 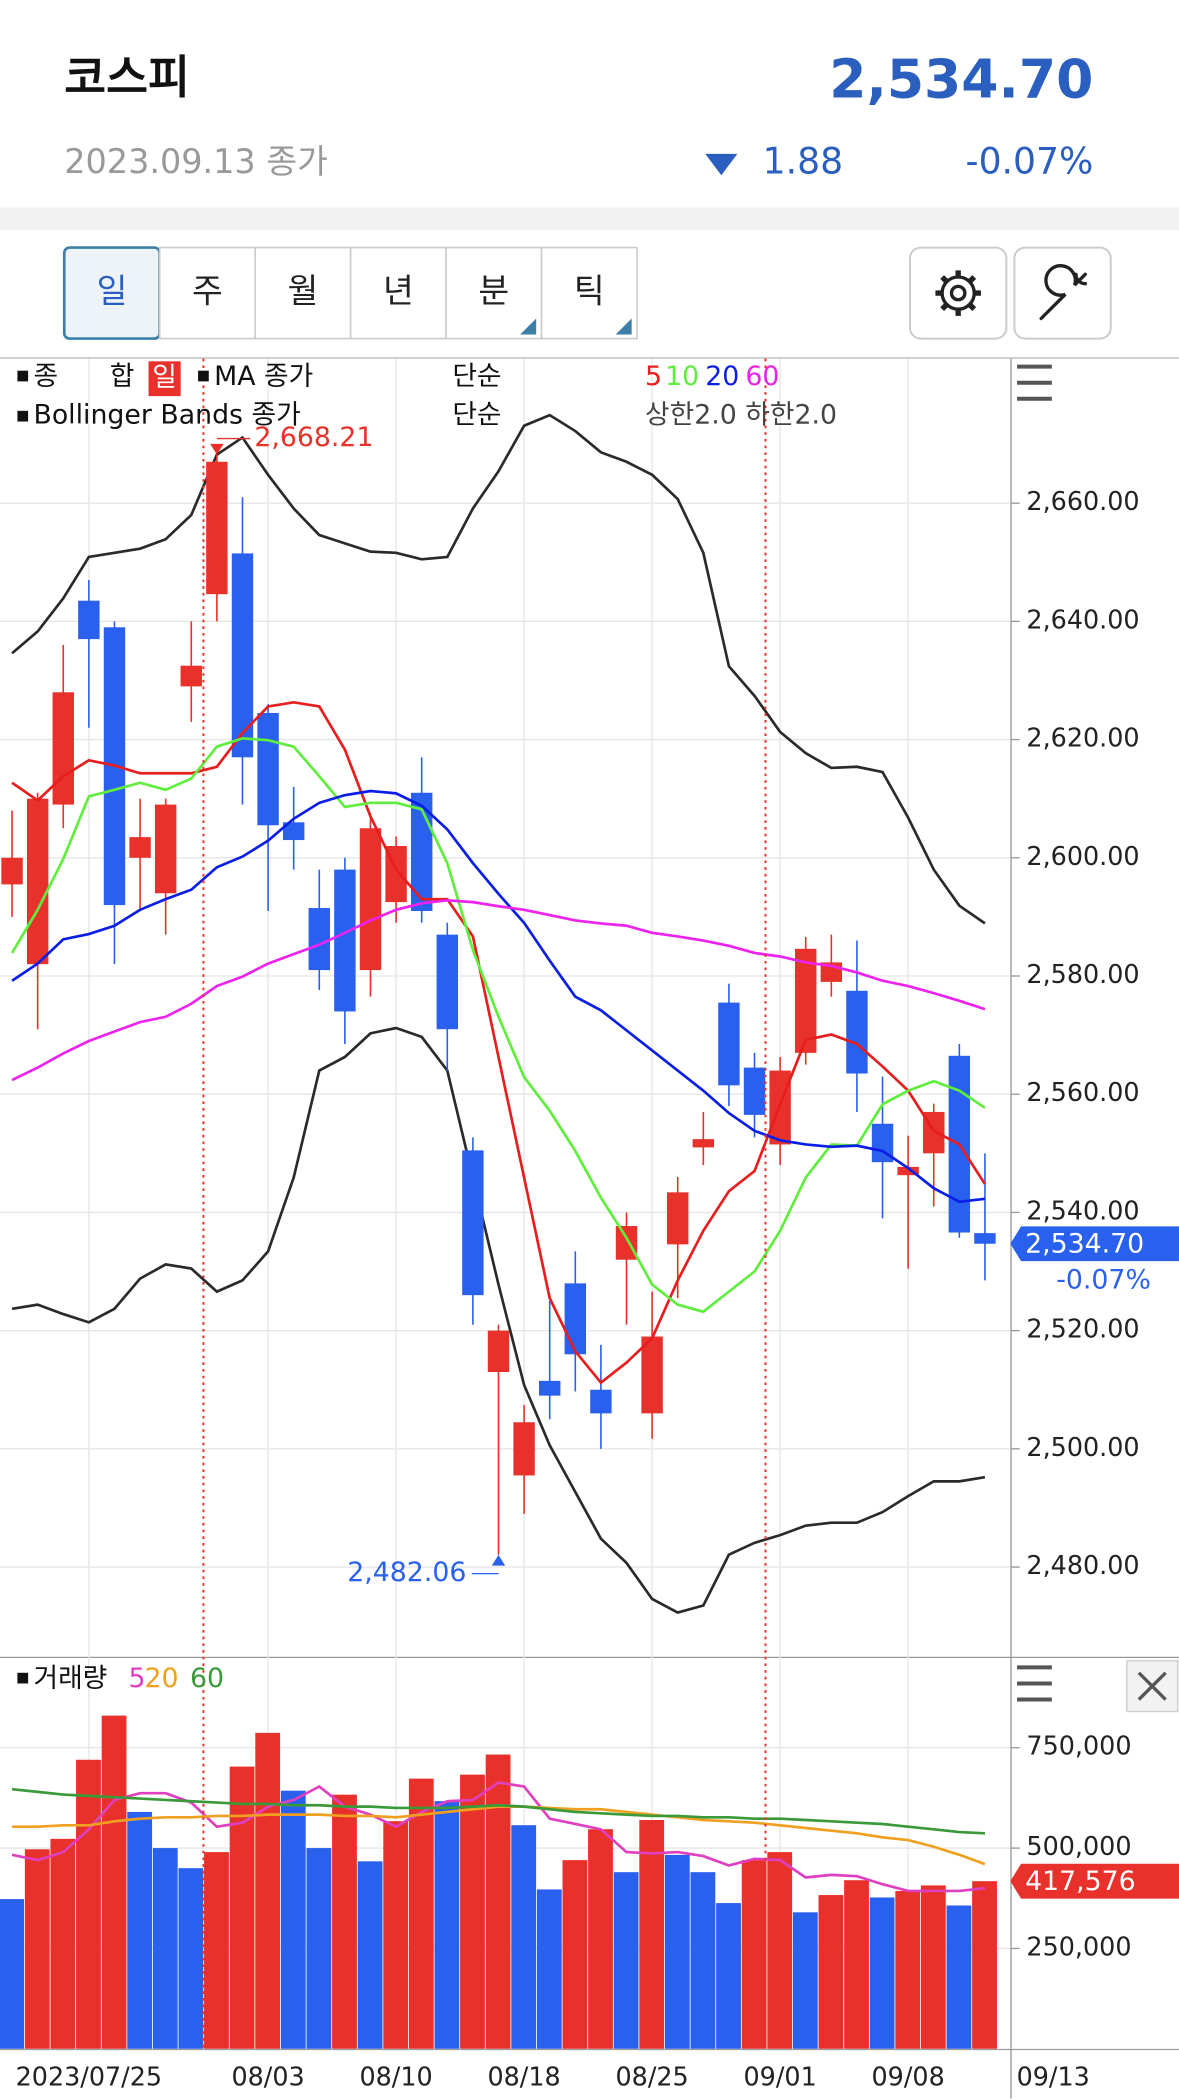 I want to click on tools-button, so click(x=1062, y=293).